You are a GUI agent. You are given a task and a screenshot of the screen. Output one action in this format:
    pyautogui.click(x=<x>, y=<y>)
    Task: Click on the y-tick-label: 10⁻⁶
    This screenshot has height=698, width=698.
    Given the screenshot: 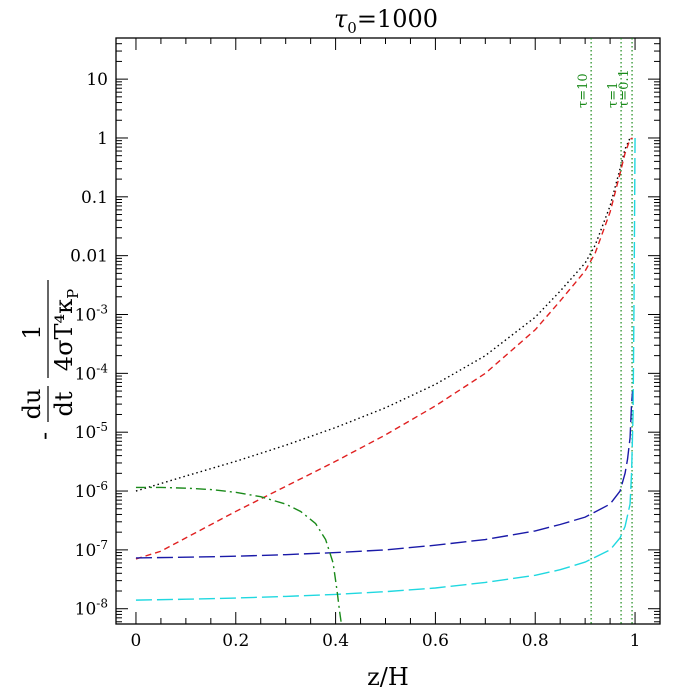 What is the action you would take?
    pyautogui.click(x=91, y=490)
    